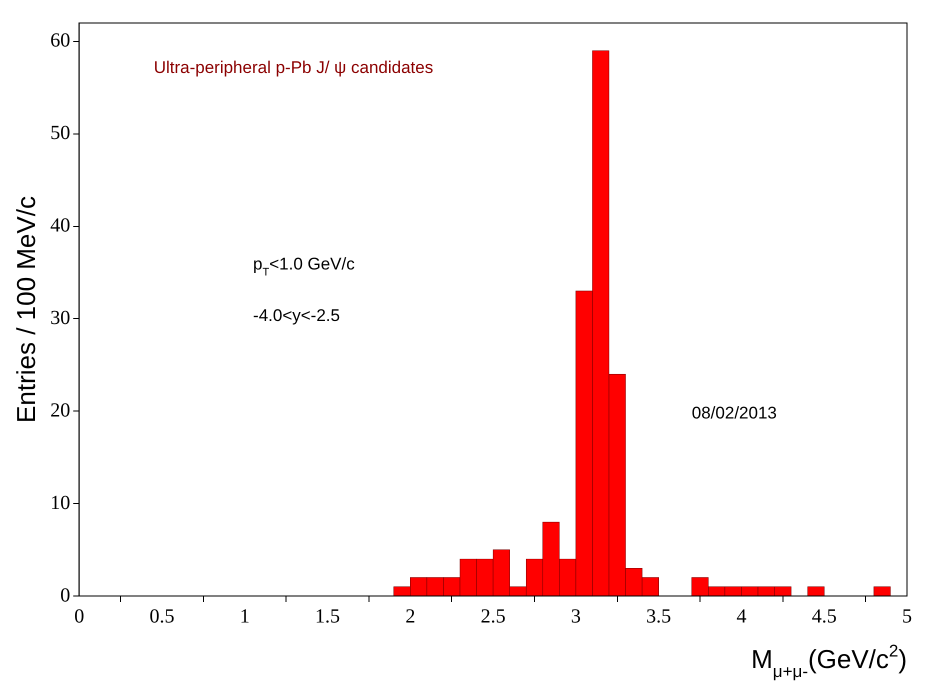 The width and height of the screenshot is (927, 690). I want to click on x-tick-label: 1, so click(245, 616).